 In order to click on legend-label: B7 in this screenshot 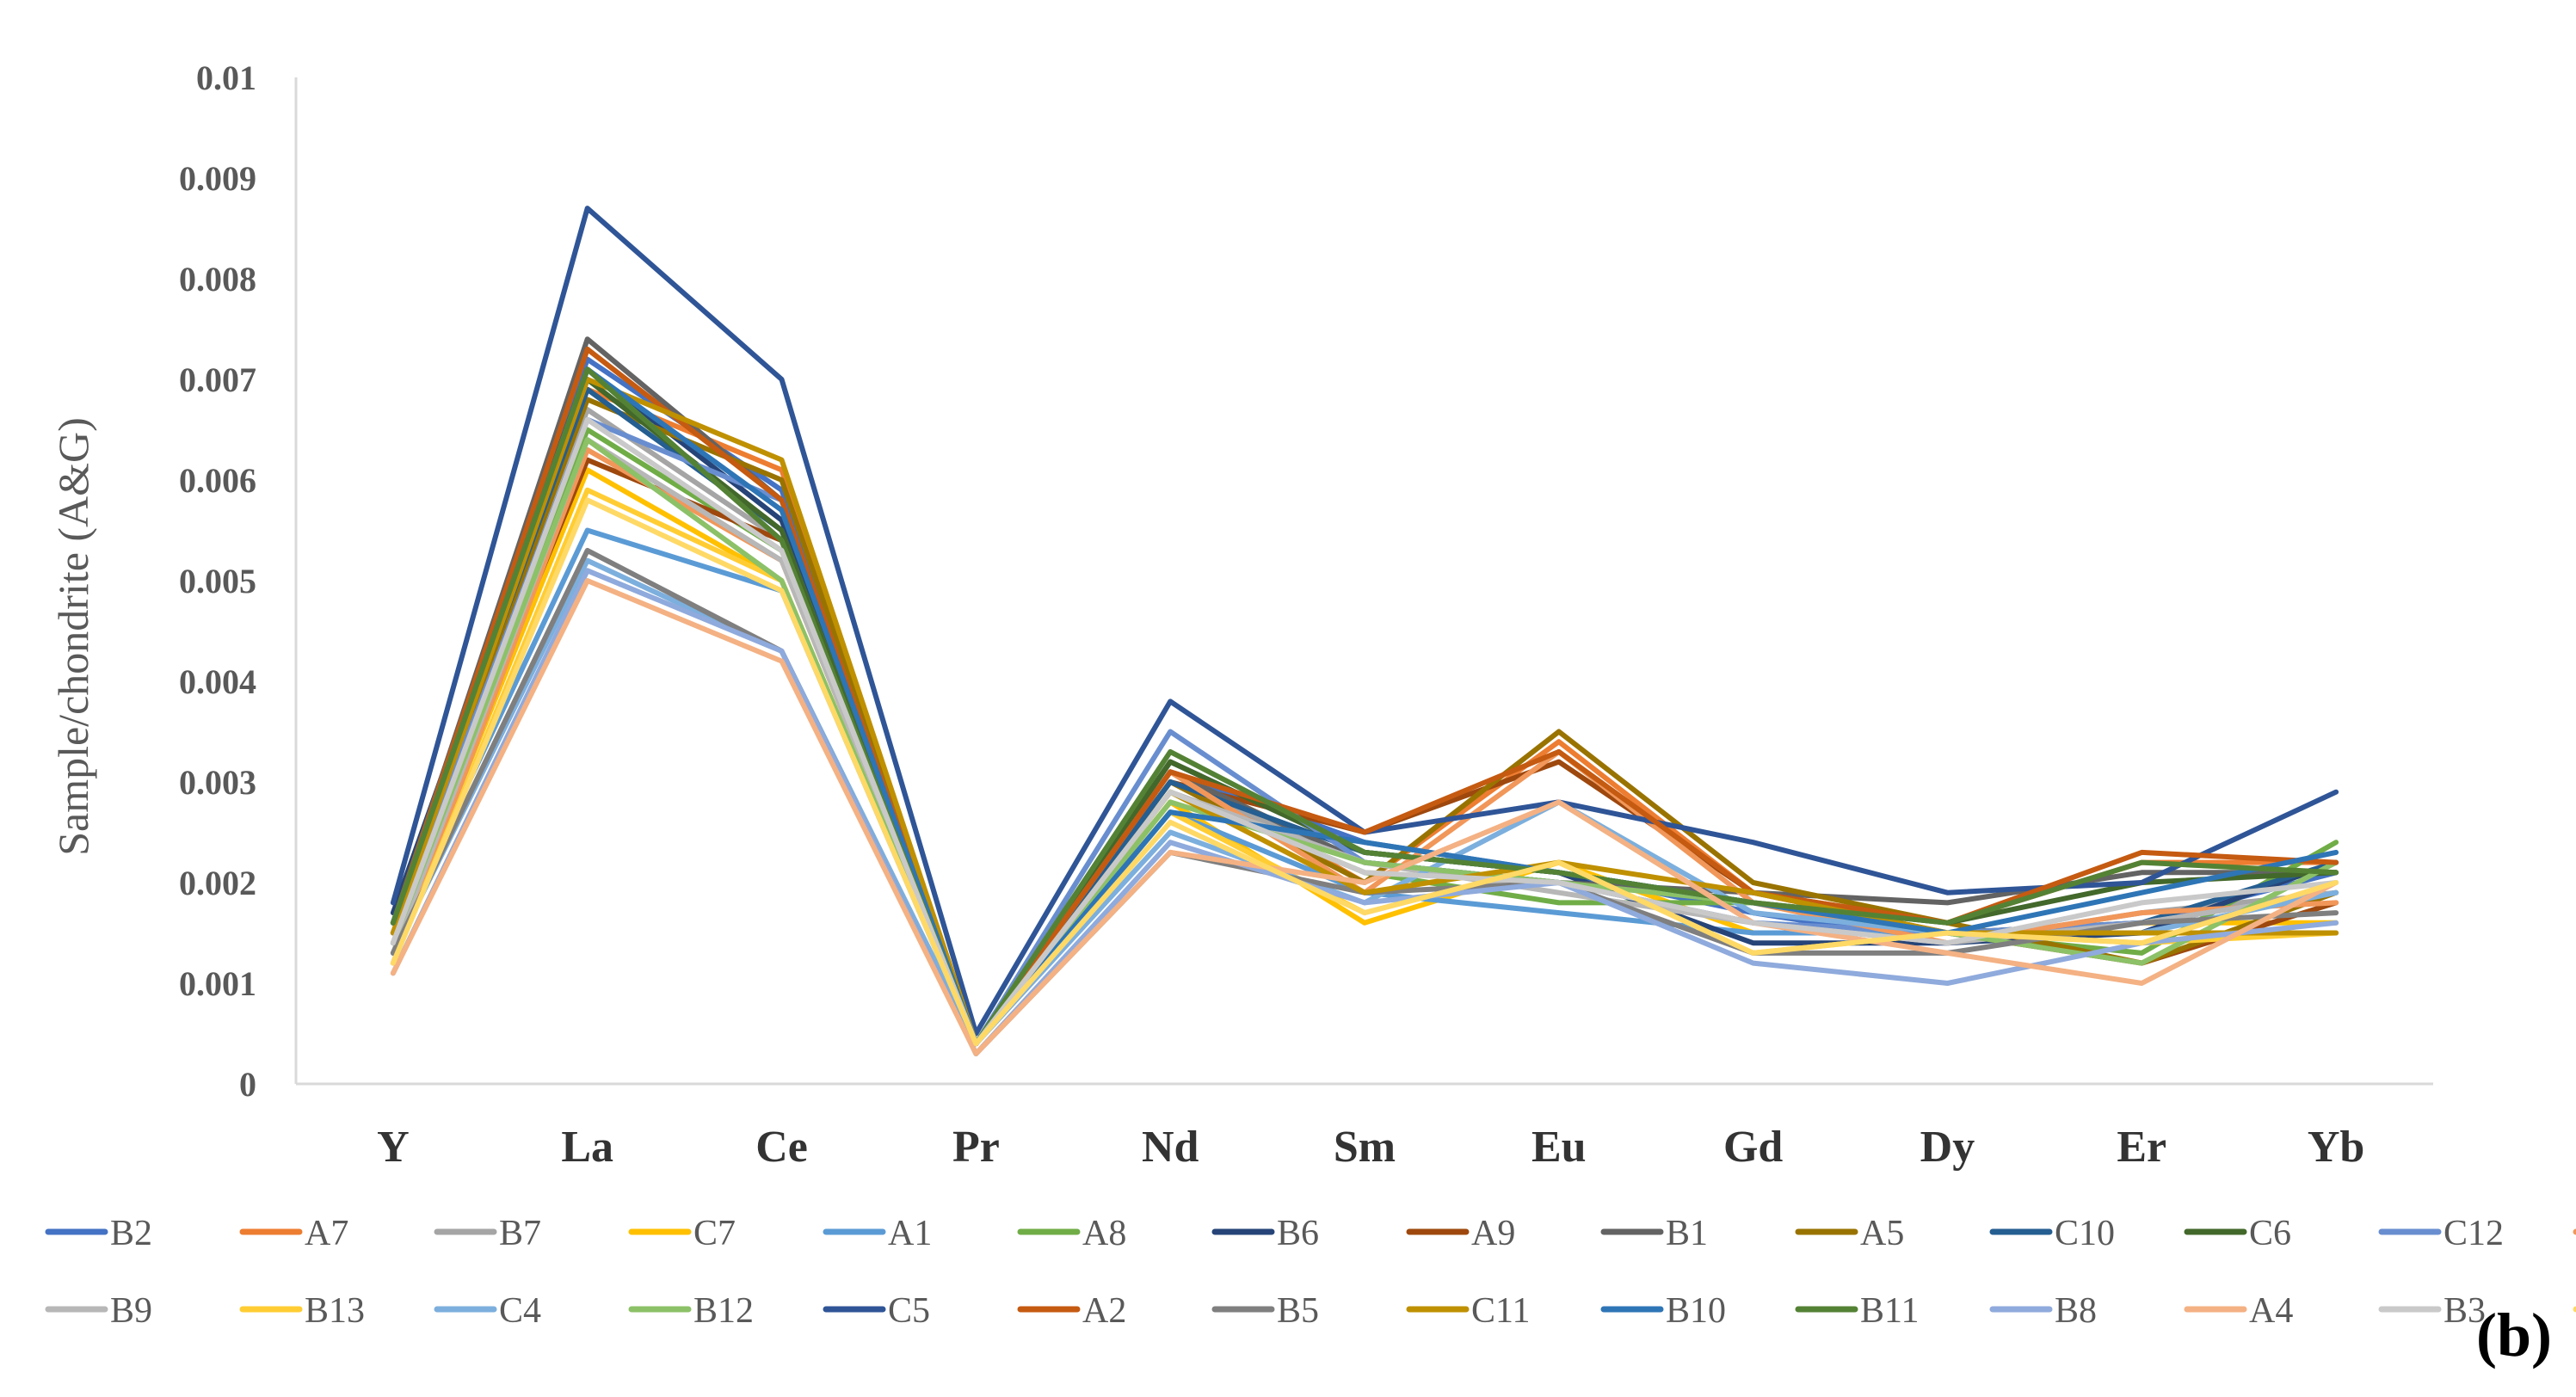, I will do `click(520, 1233)`.